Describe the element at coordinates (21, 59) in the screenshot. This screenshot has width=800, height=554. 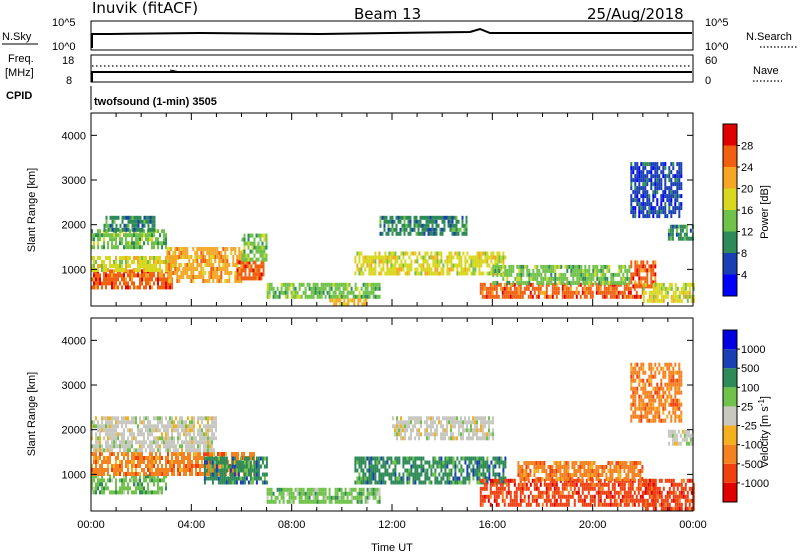
I see `freq-left-label-1: Freq.` at that location.